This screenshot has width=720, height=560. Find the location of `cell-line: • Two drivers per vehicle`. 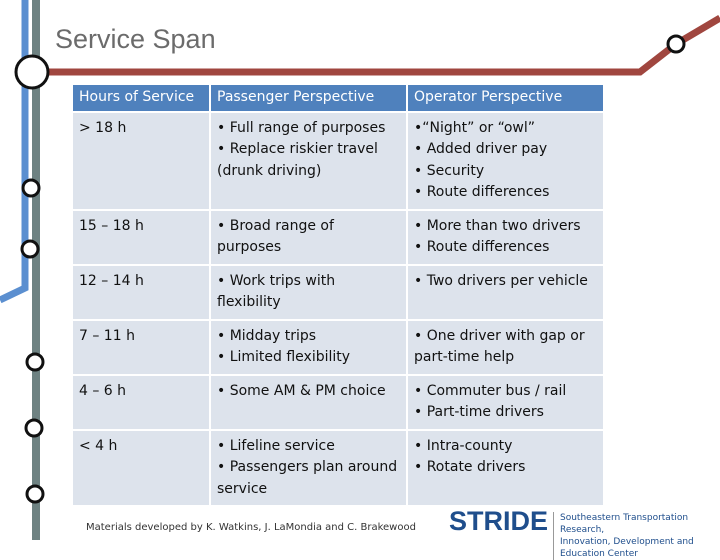

cell-line: • Two drivers per vehicle is located at coordinates (501, 280).